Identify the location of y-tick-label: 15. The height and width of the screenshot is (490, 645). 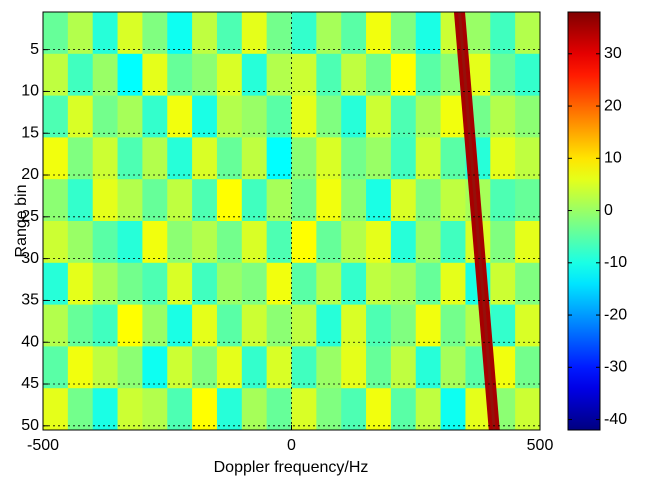
(30, 132).